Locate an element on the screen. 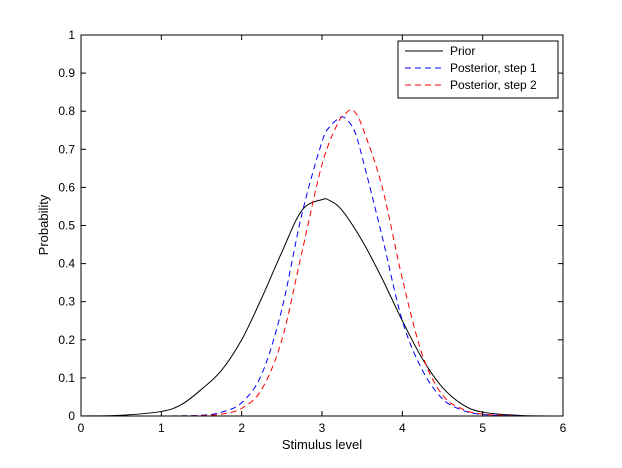 The image size is (622, 468). x-axis-label: Stimulus level is located at coordinates (322, 444).